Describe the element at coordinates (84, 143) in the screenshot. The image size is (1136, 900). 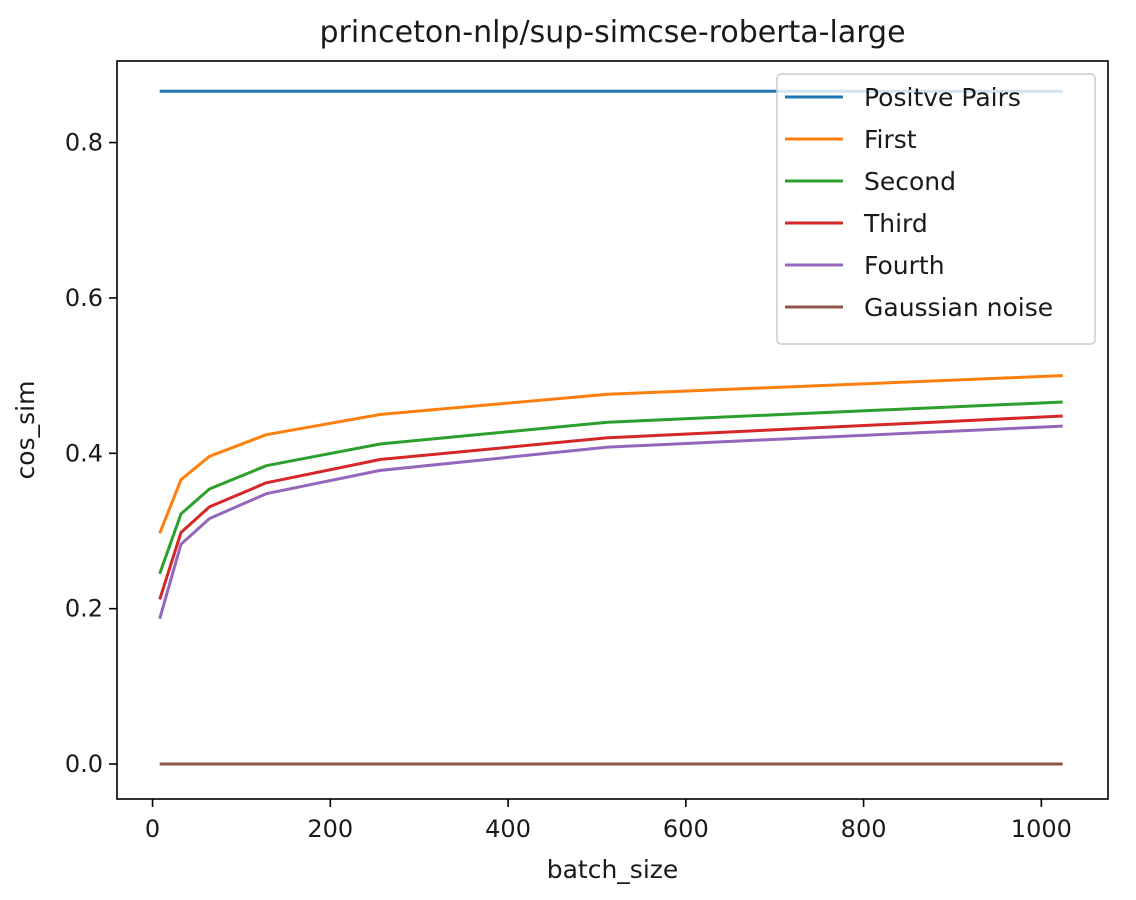
I see `y-tick-label: 0.8` at that location.